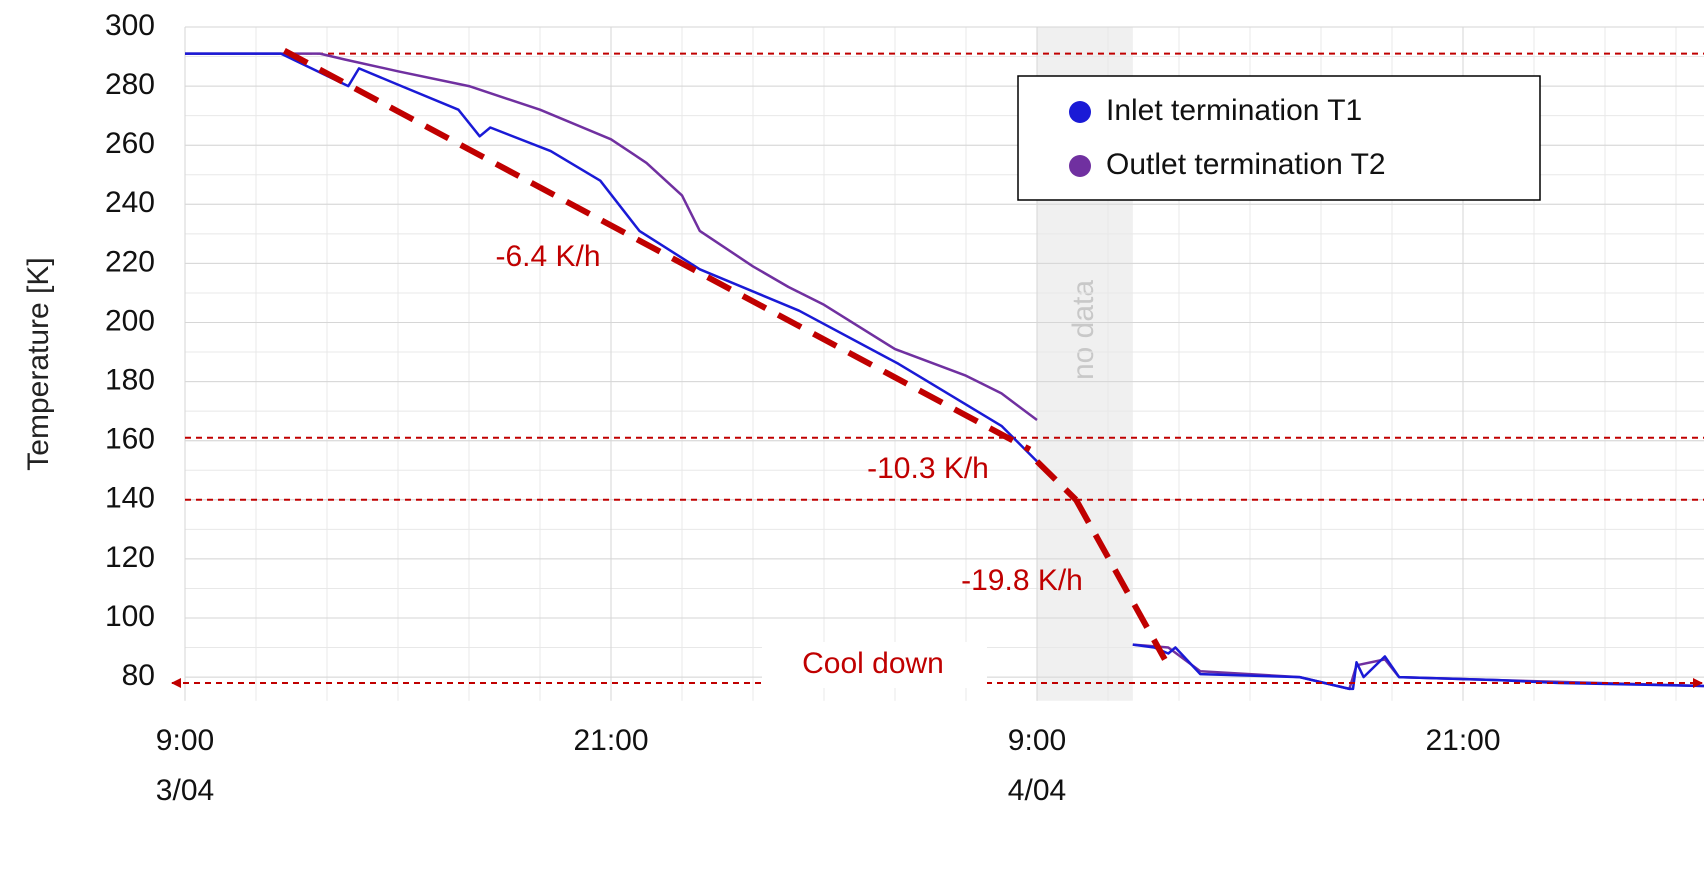 The image size is (1704, 880). What do you see at coordinates (1022, 580) in the screenshot?
I see `trend-label: -19.8 K/h` at bounding box center [1022, 580].